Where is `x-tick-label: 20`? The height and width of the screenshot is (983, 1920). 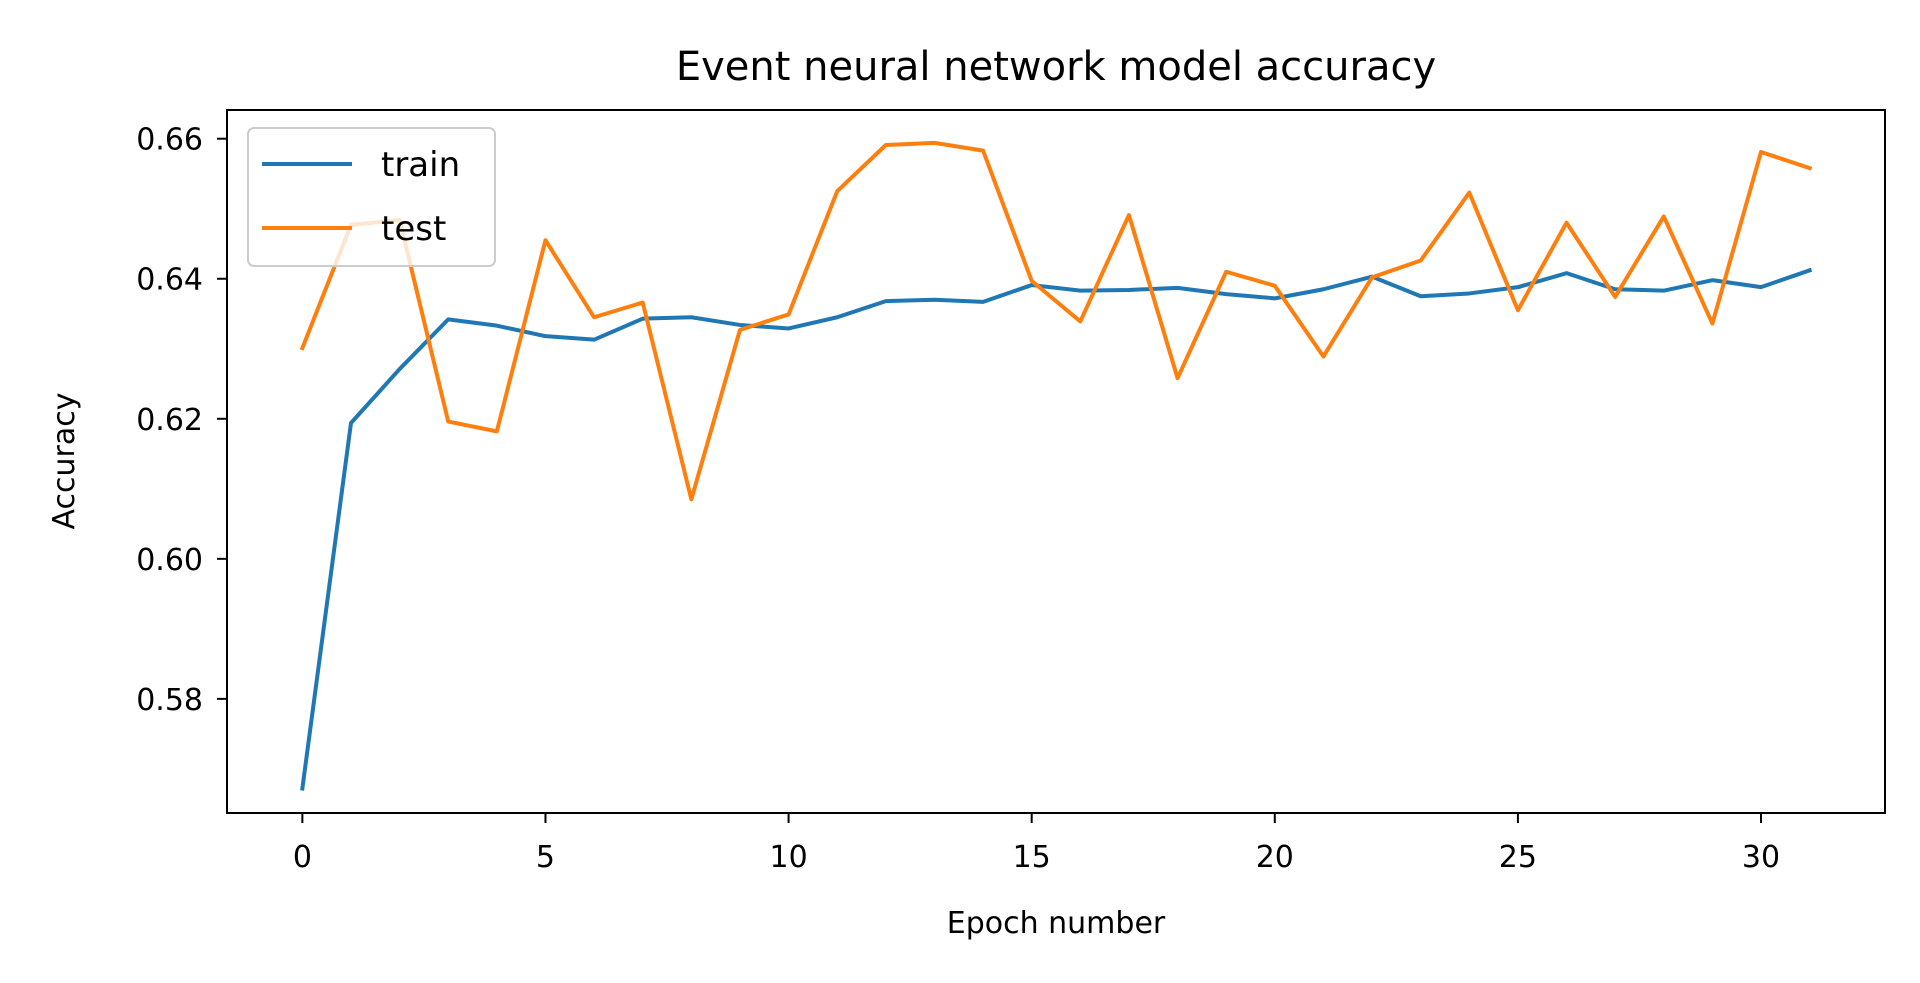
x-tick-label: 20 is located at coordinates (1275, 857).